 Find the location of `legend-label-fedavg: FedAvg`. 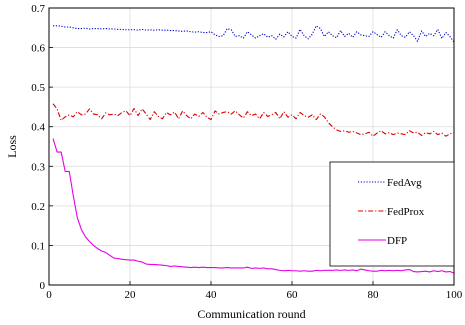

legend-label-fedavg: FedAvg is located at coordinates (404, 183).